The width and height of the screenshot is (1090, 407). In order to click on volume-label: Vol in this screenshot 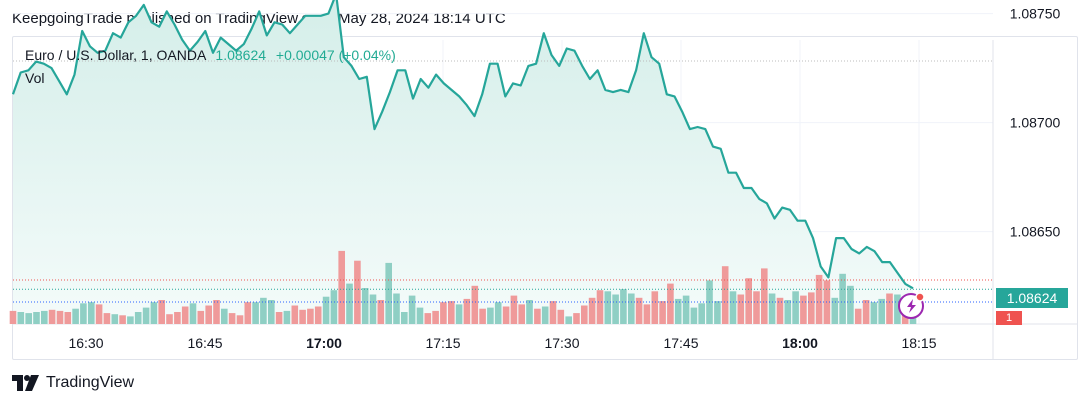, I will do `click(35, 78)`.